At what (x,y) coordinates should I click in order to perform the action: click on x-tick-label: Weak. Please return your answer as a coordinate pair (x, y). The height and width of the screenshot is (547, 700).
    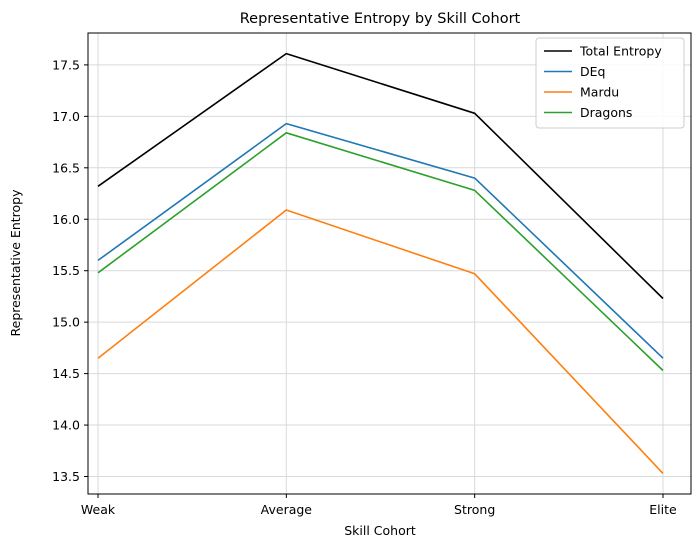
    Looking at the image, I should click on (98, 509).